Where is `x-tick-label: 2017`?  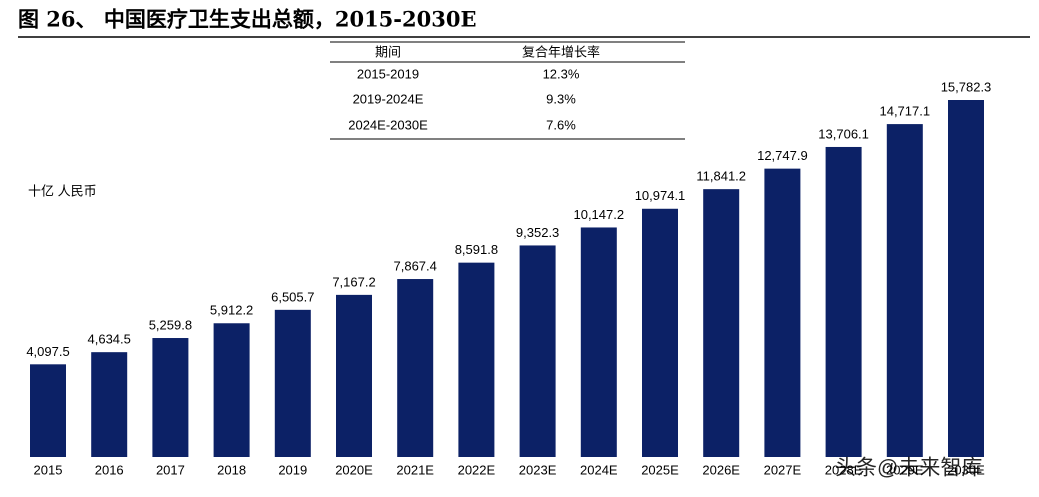 x-tick-label: 2017 is located at coordinates (170, 469).